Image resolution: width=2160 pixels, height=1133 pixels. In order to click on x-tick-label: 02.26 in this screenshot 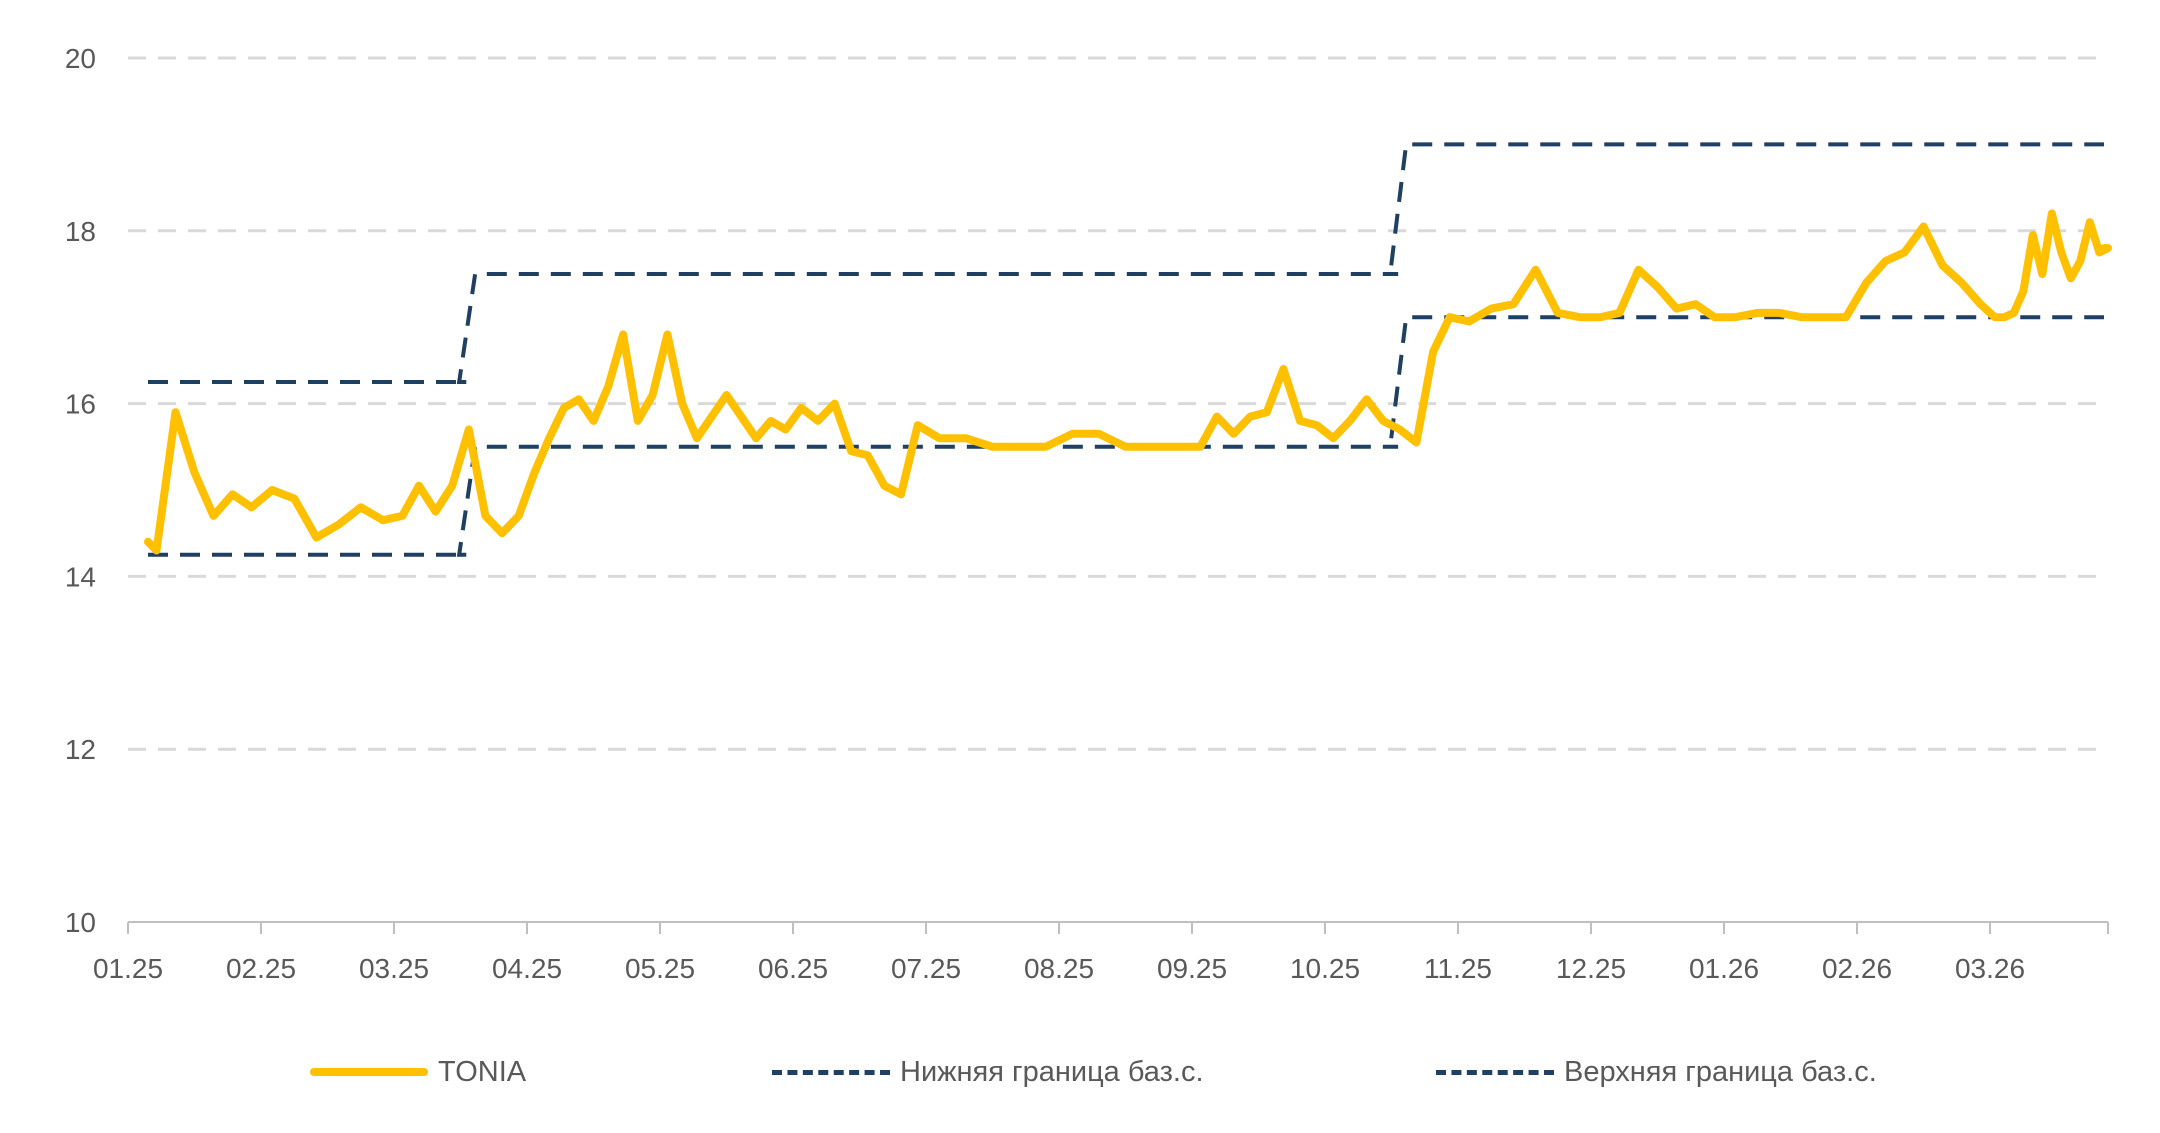, I will do `click(1857, 968)`.